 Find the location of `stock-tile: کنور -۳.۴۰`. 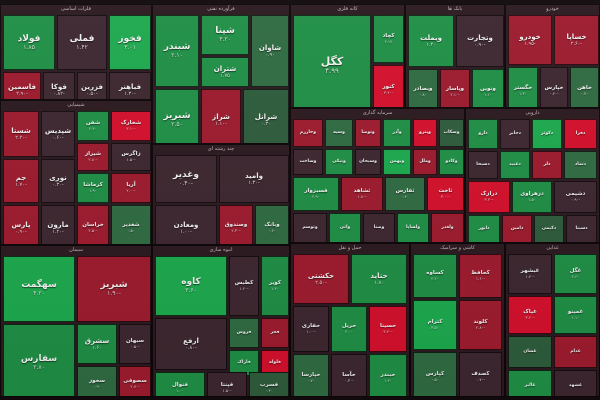

stock-tile: کنور -۳.۴۰ is located at coordinates (388, 86).